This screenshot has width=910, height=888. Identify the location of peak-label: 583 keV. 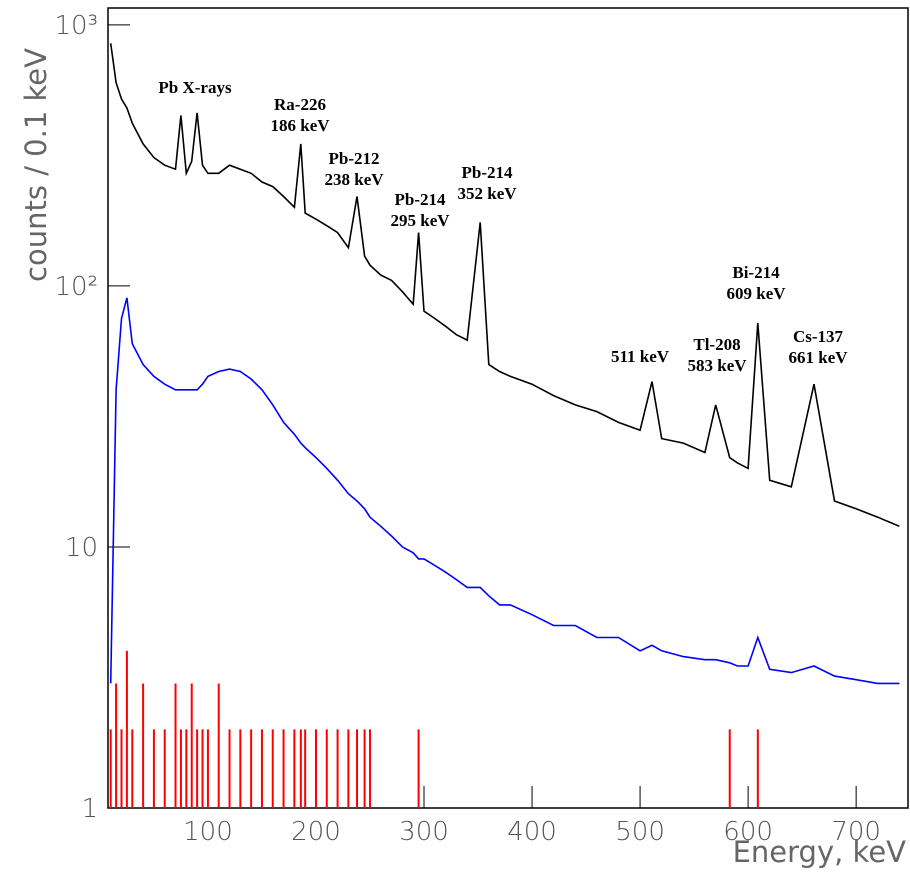
(717, 365).